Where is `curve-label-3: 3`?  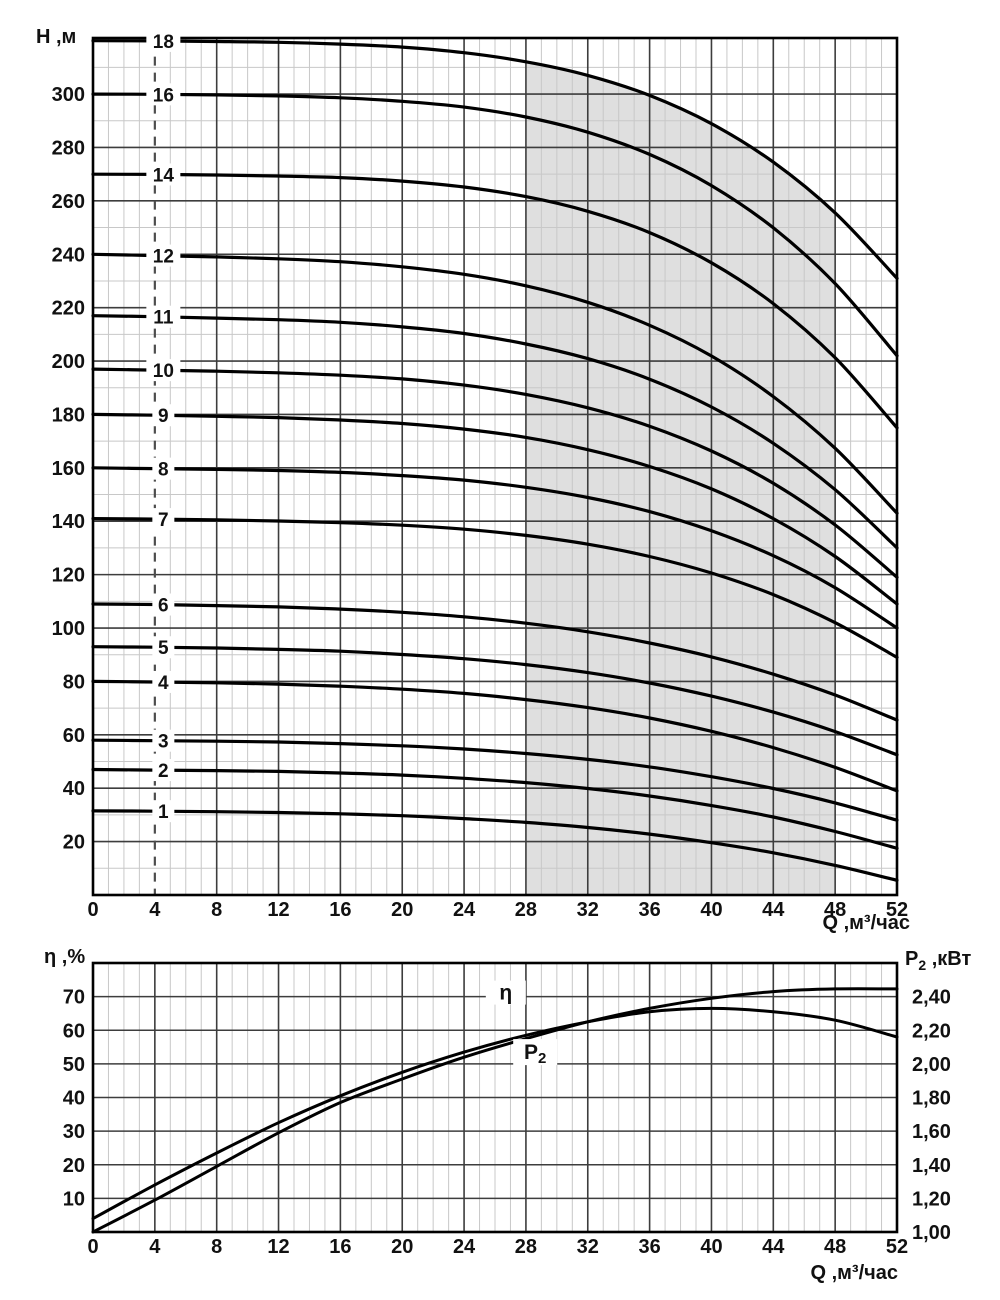 curve-label-3: 3 is located at coordinates (163, 742).